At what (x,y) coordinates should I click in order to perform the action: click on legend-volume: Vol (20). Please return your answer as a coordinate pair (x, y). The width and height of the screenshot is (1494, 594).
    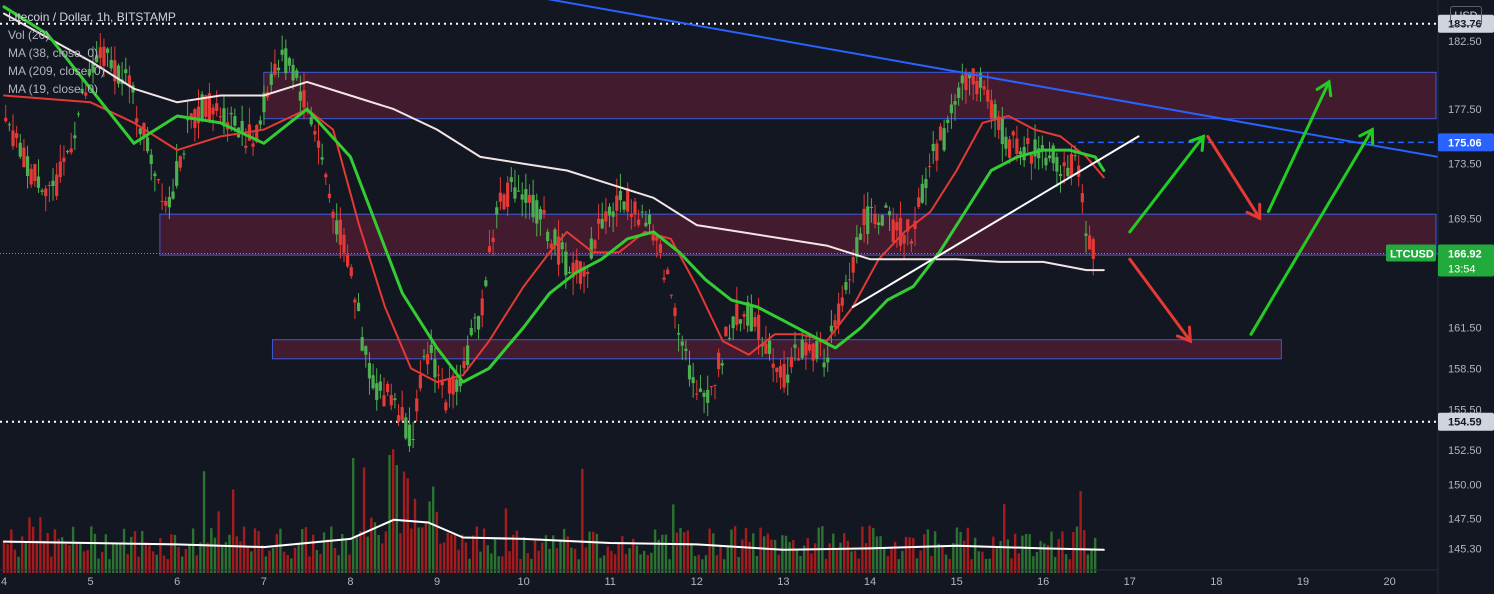
    Looking at the image, I should click on (29, 35).